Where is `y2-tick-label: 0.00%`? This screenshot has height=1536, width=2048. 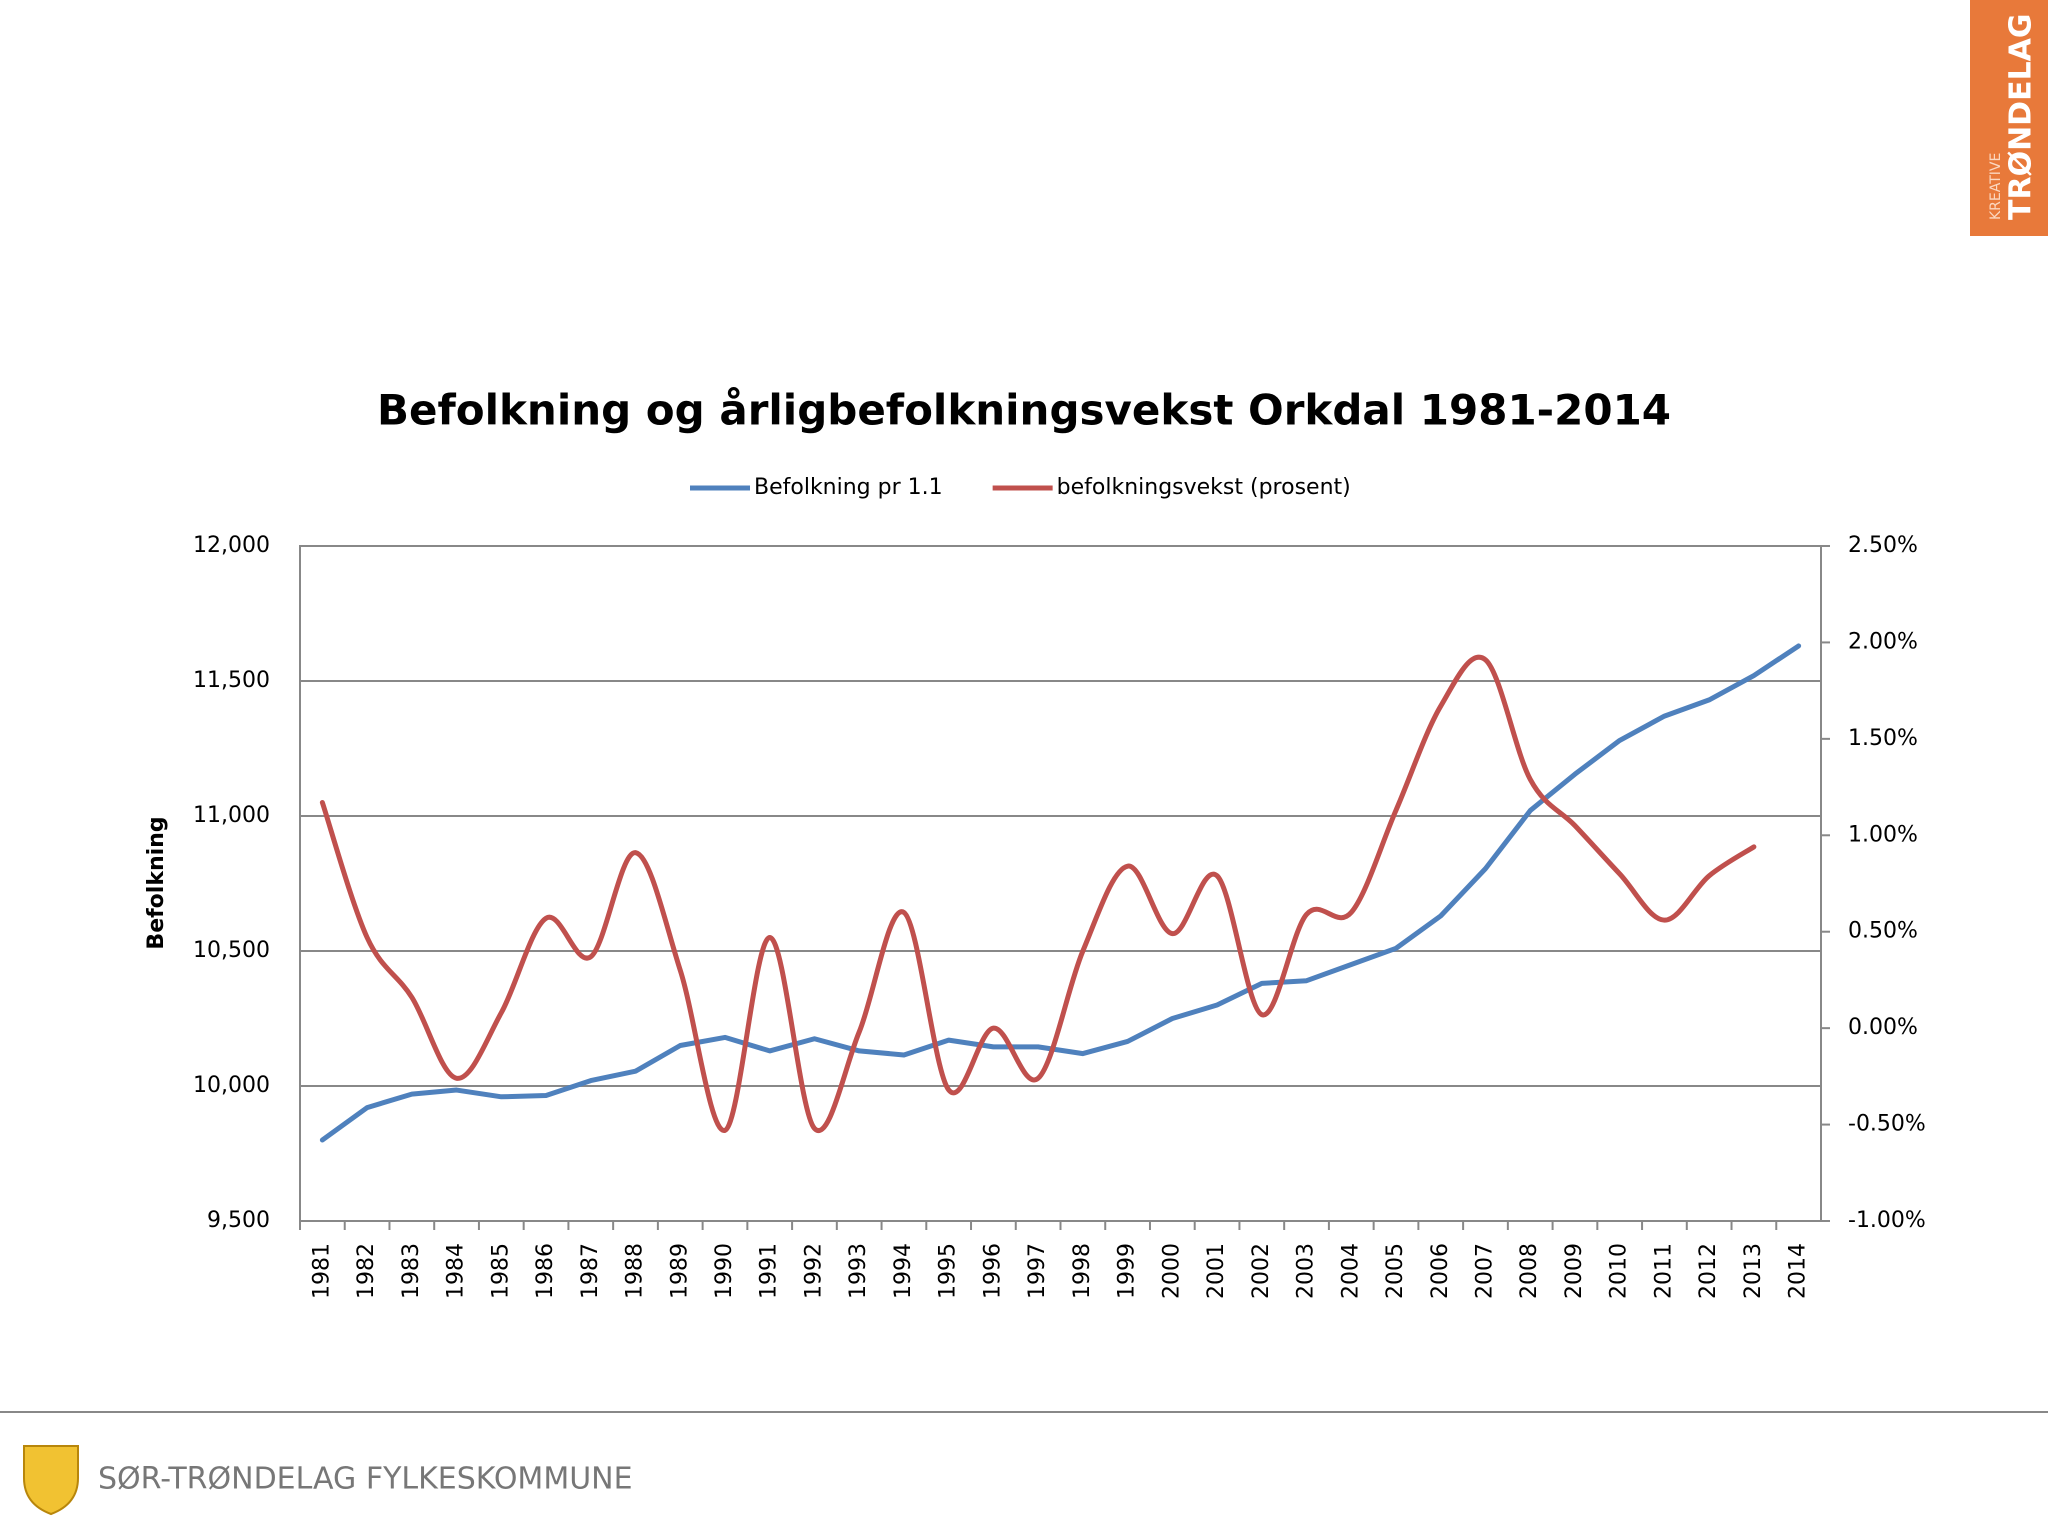
y2-tick-label: 0.00% is located at coordinates (1883, 1027).